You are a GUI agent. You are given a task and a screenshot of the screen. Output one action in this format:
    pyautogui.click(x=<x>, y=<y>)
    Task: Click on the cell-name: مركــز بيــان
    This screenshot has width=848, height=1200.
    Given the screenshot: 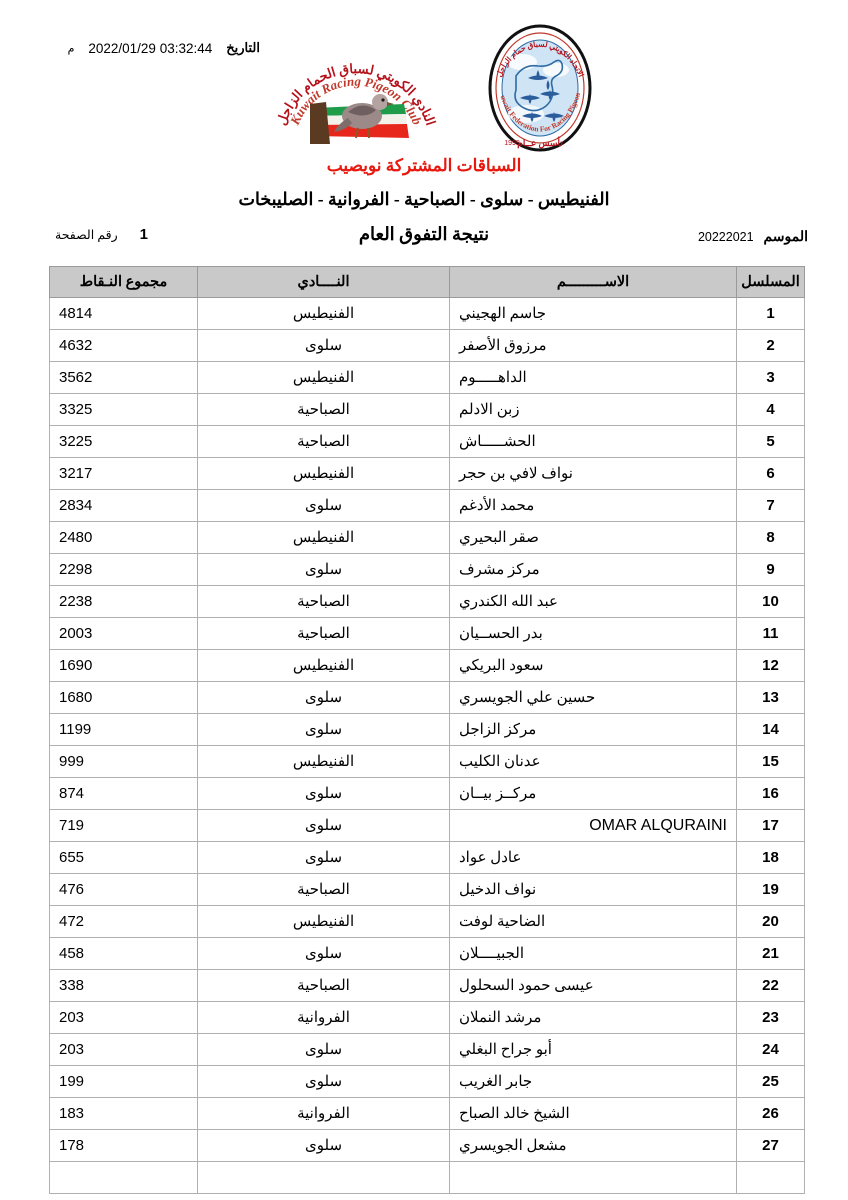 What is the action you would take?
    pyautogui.click(x=593, y=793)
    